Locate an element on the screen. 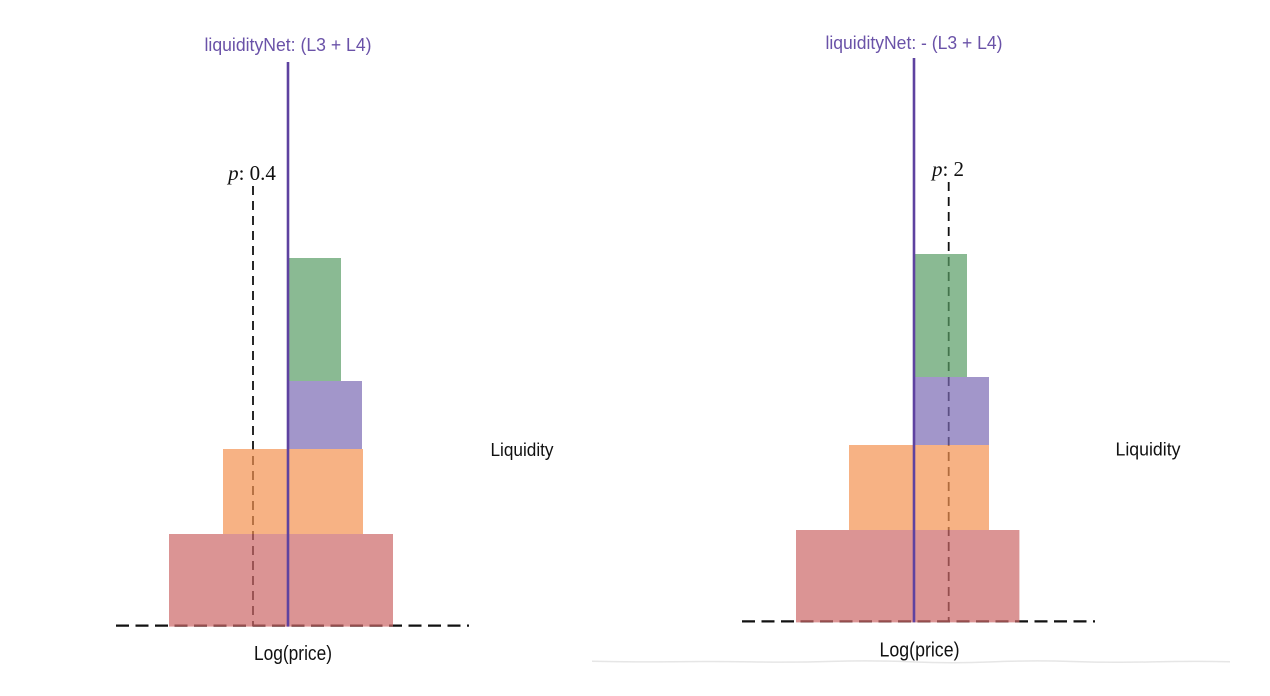  svg-text: liquidityNet: (L3 + L4) is located at coordinates (288, 45).